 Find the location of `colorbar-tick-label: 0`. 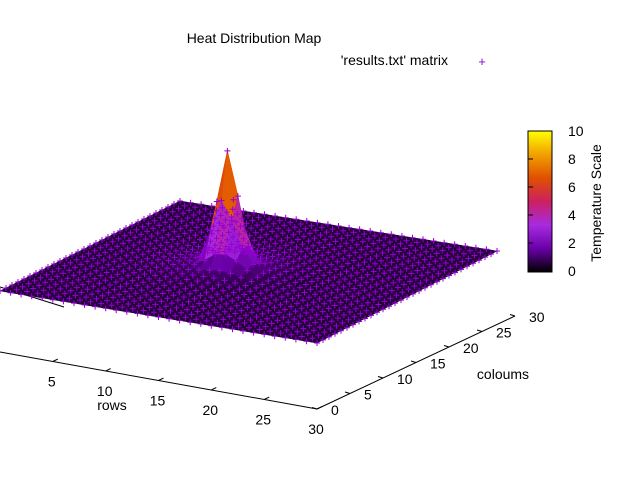

colorbar-tick-label: 0 is located at coordinates (572, 271).